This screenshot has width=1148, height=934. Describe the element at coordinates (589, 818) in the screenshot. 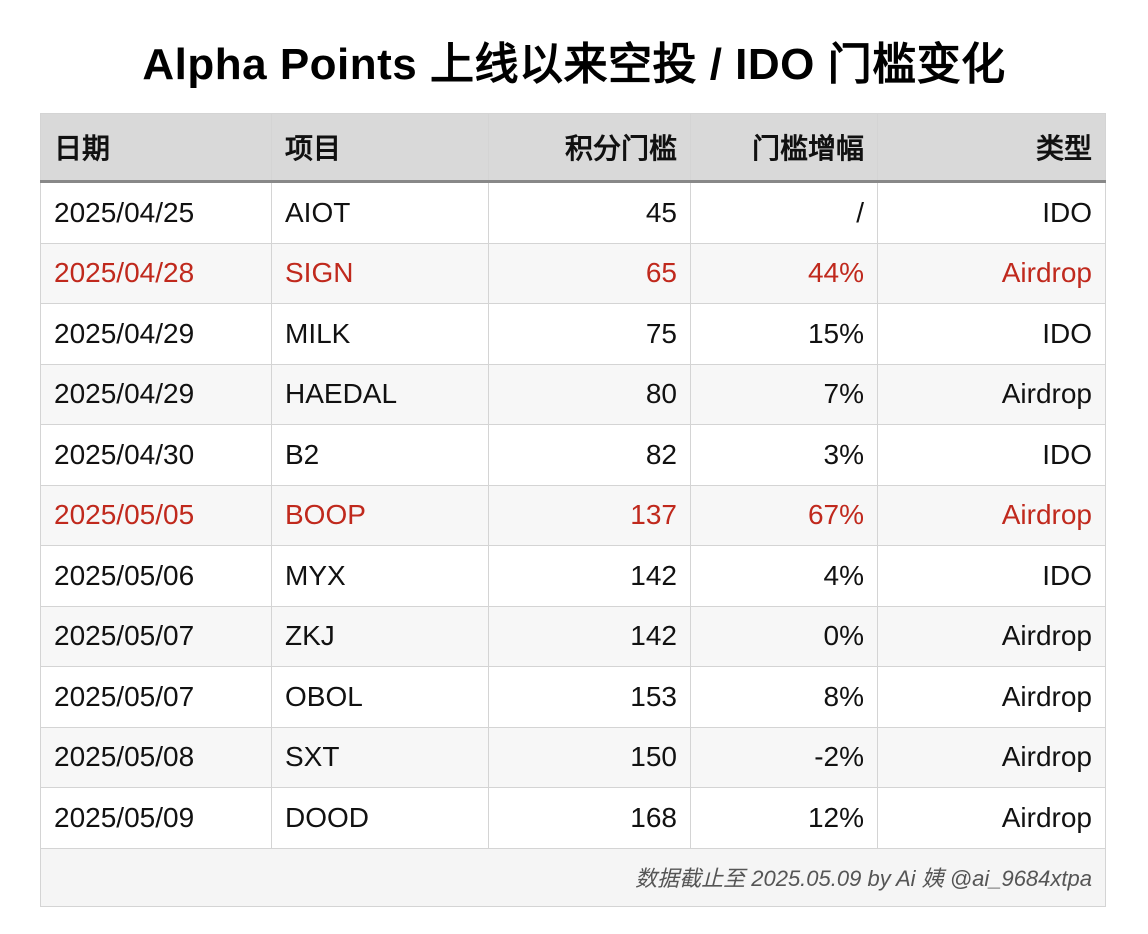

I see `cell-points: 168` at that location.